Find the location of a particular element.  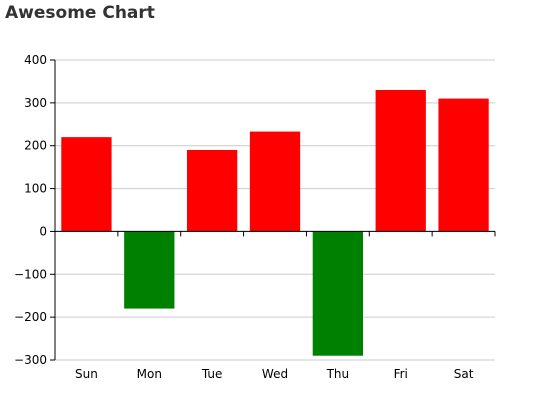

y-tick-label: −300 is located at coordinates (30, 360).